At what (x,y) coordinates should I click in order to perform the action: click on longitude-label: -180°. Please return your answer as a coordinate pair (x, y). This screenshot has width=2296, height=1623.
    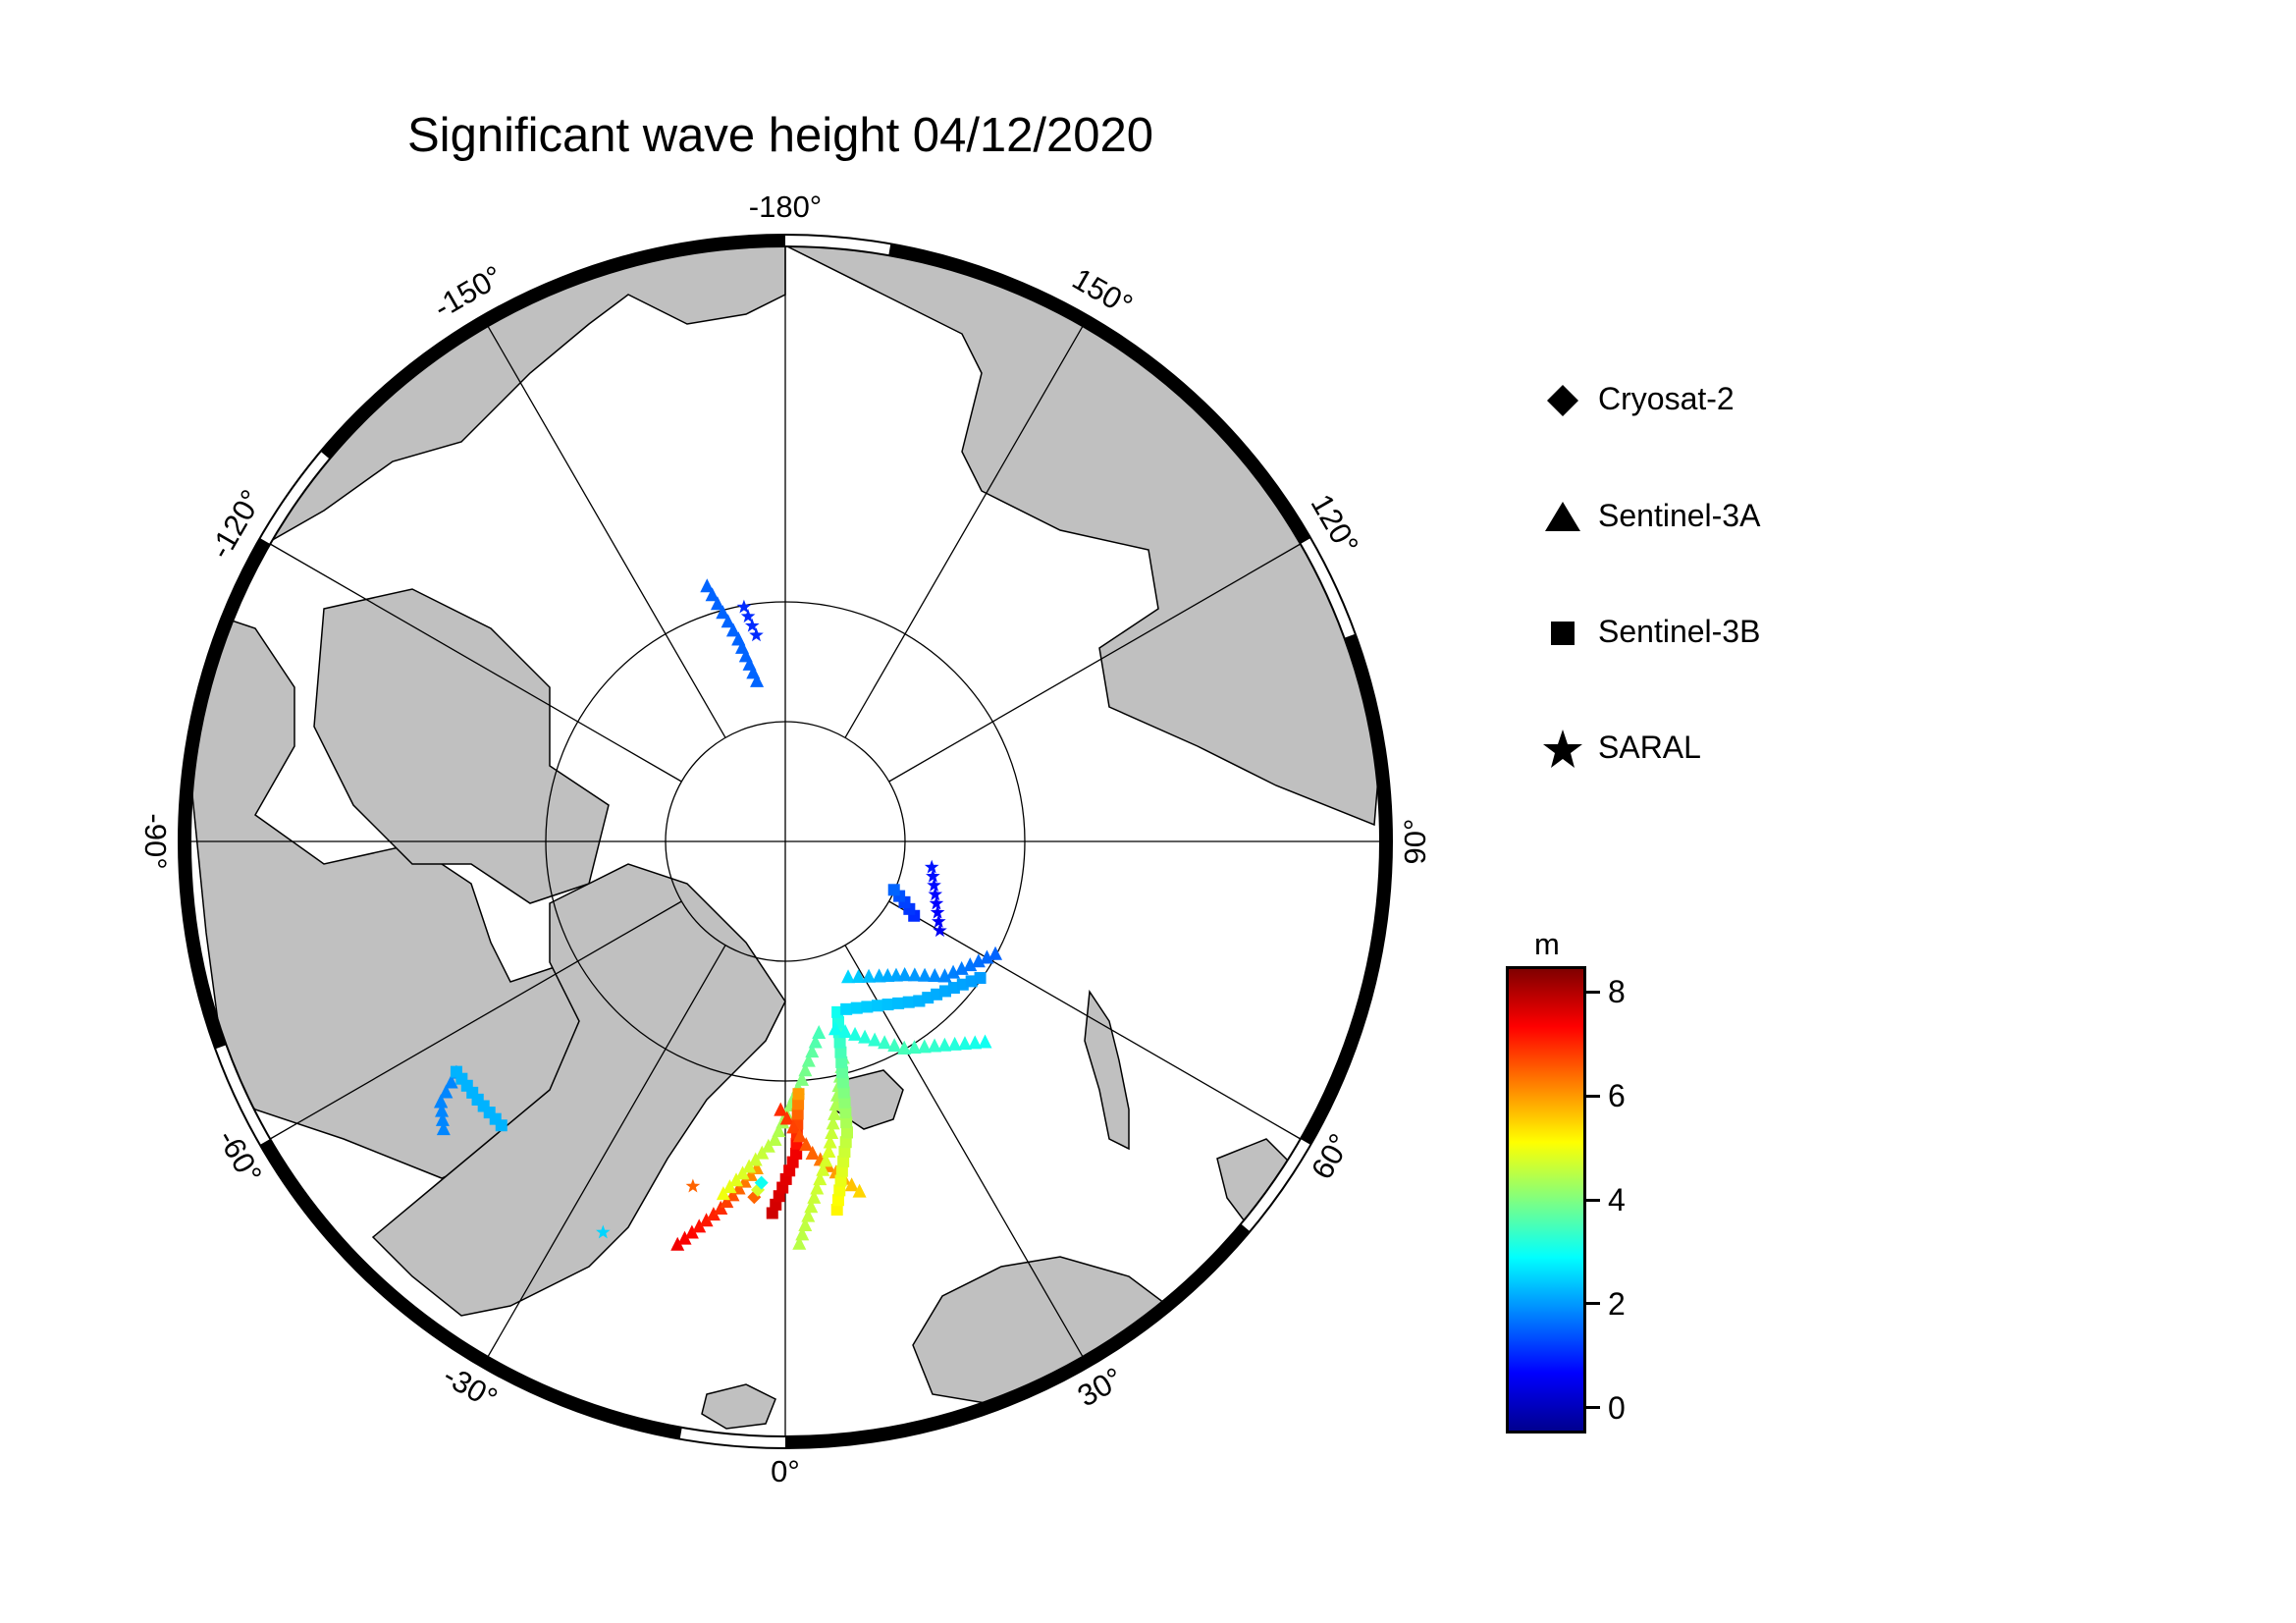
    Looking at the image, I should click on (785, 207).